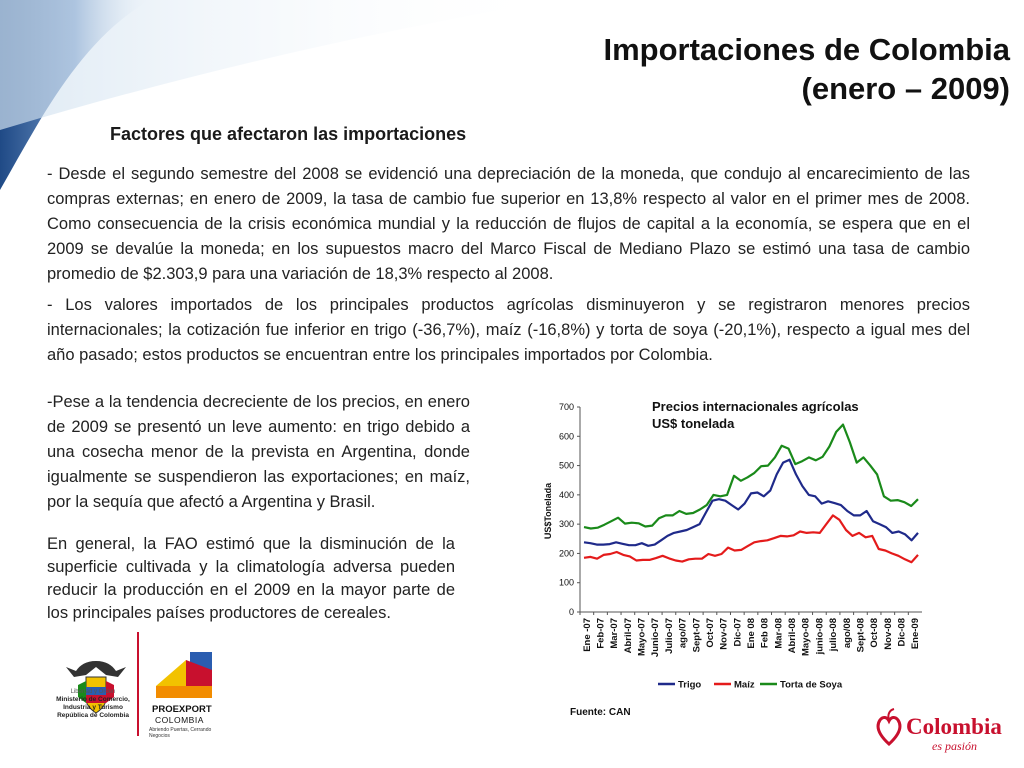  Describe the element at coordinates (954, 726) in the screenshot. I see `brand-word: Colombia` at that location.